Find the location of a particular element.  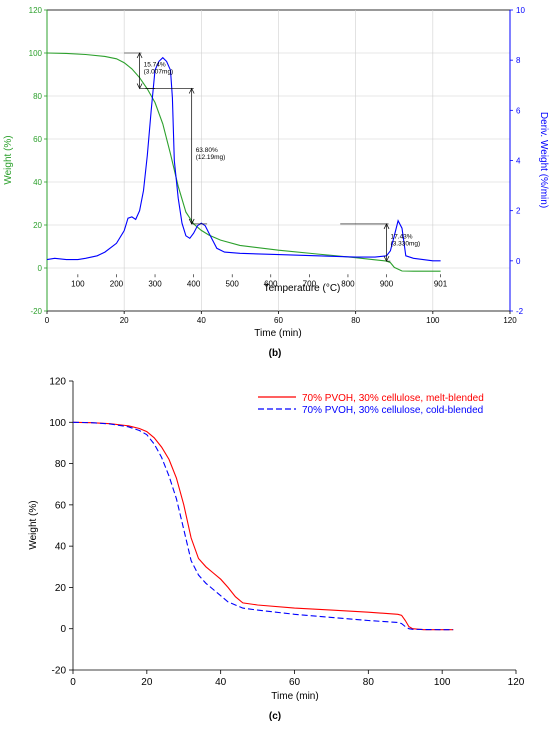

panel-c-caption-label: (c) is located at coordinates (275, 716).